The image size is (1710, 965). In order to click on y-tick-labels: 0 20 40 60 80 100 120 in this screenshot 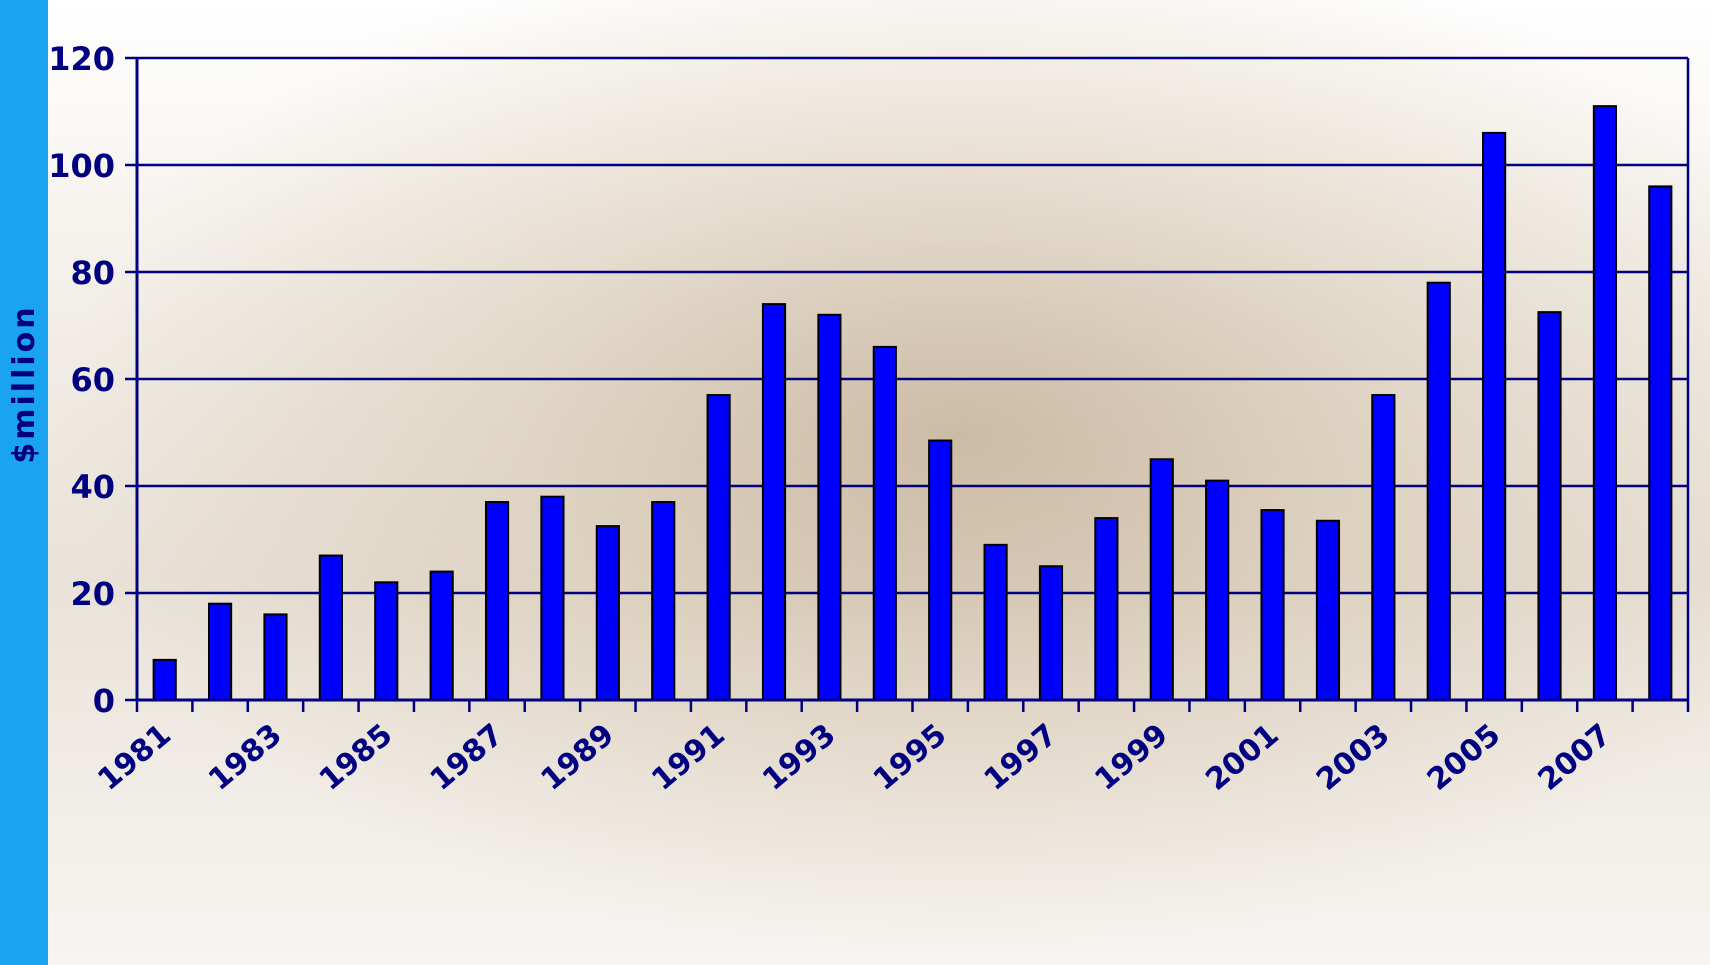, I will do `click(81, 380)`.